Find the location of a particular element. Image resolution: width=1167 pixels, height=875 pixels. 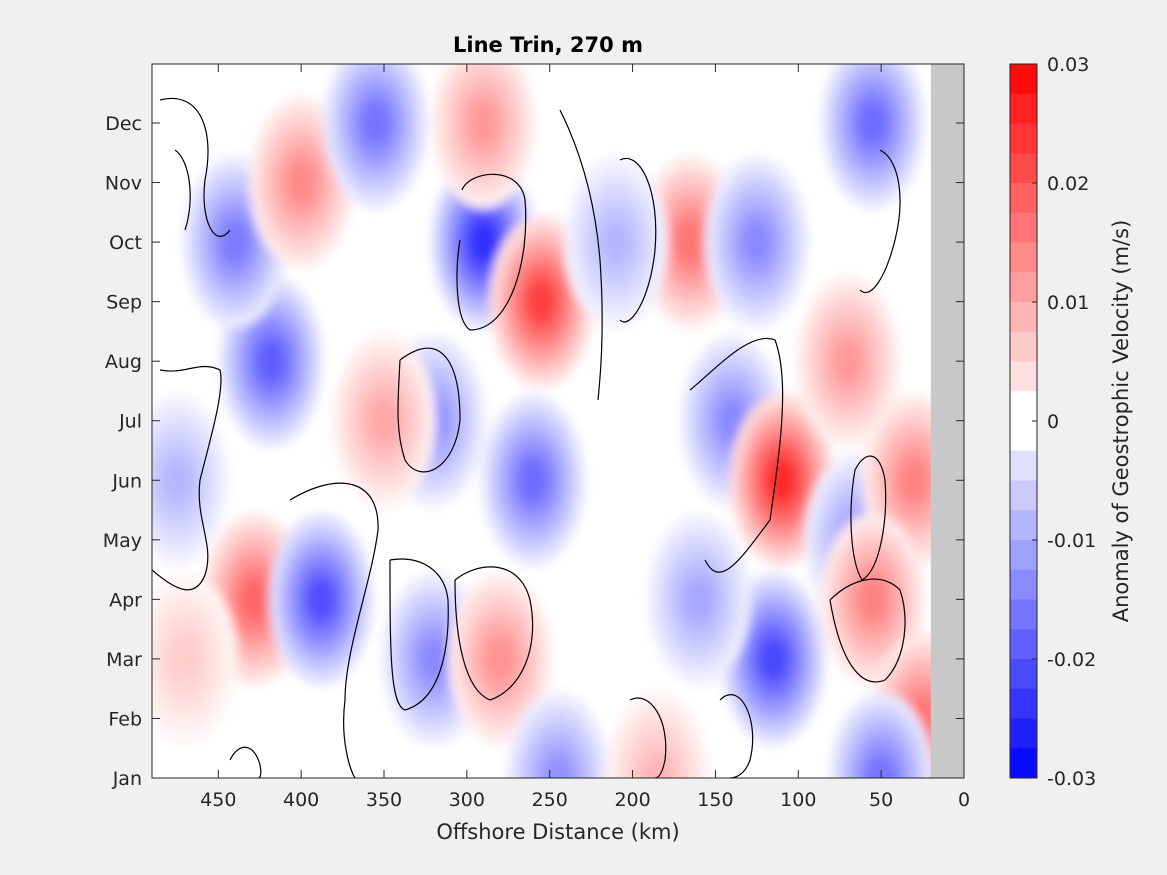

x-tick-label: 200 is located at coordinates (632, 800).